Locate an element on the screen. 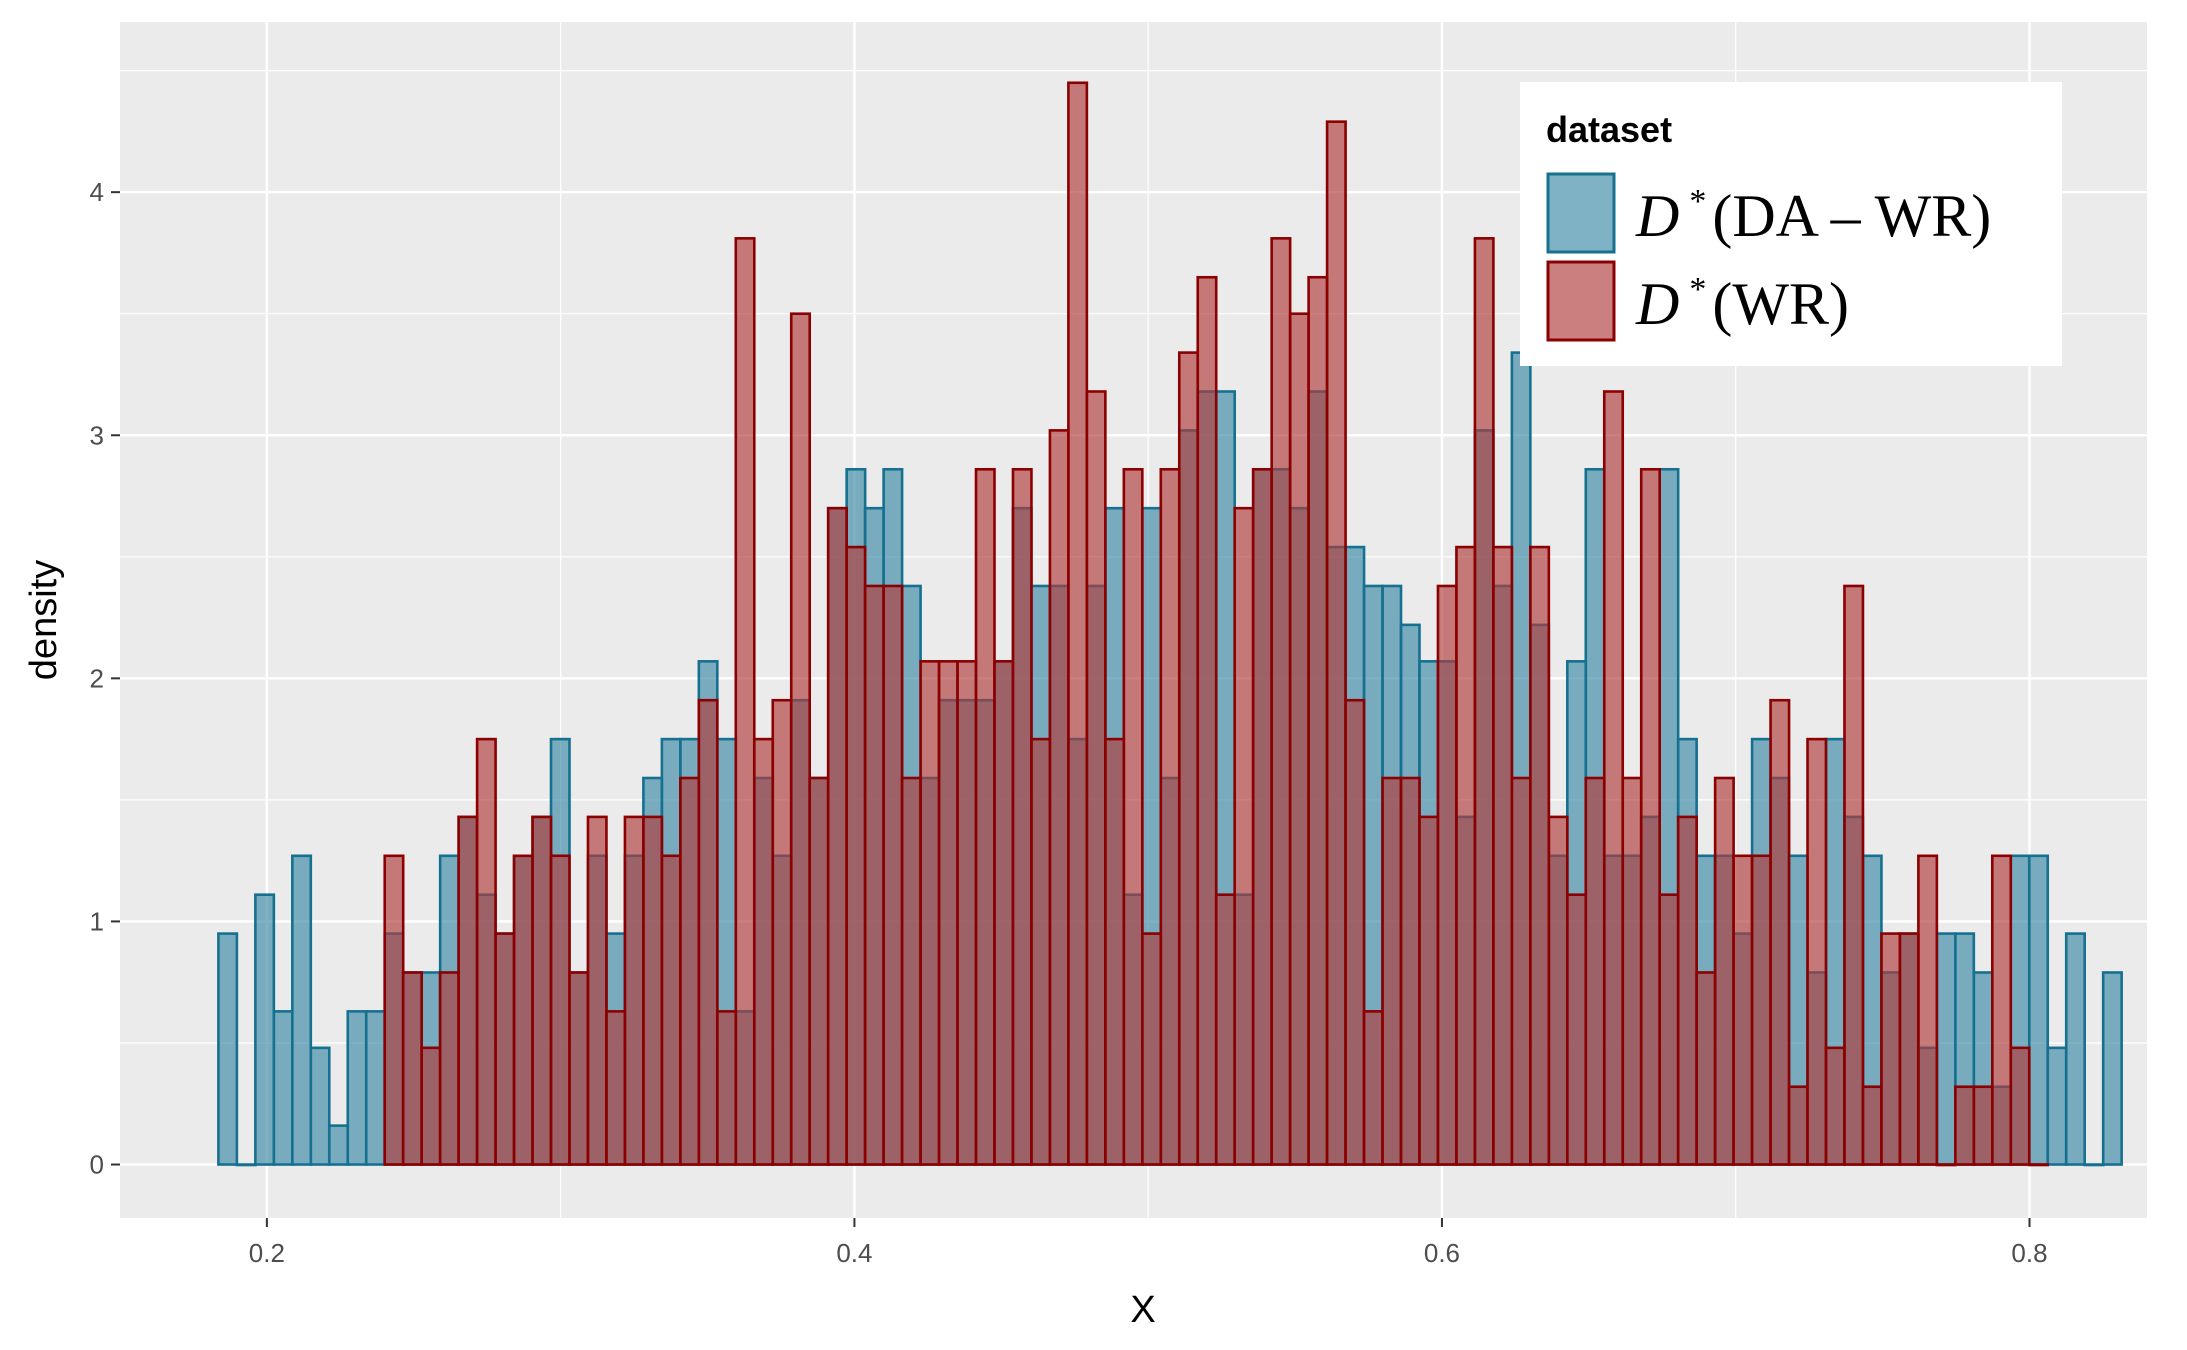  legend-label-text: (DA – WR) is located at coordinates (1851, 216).